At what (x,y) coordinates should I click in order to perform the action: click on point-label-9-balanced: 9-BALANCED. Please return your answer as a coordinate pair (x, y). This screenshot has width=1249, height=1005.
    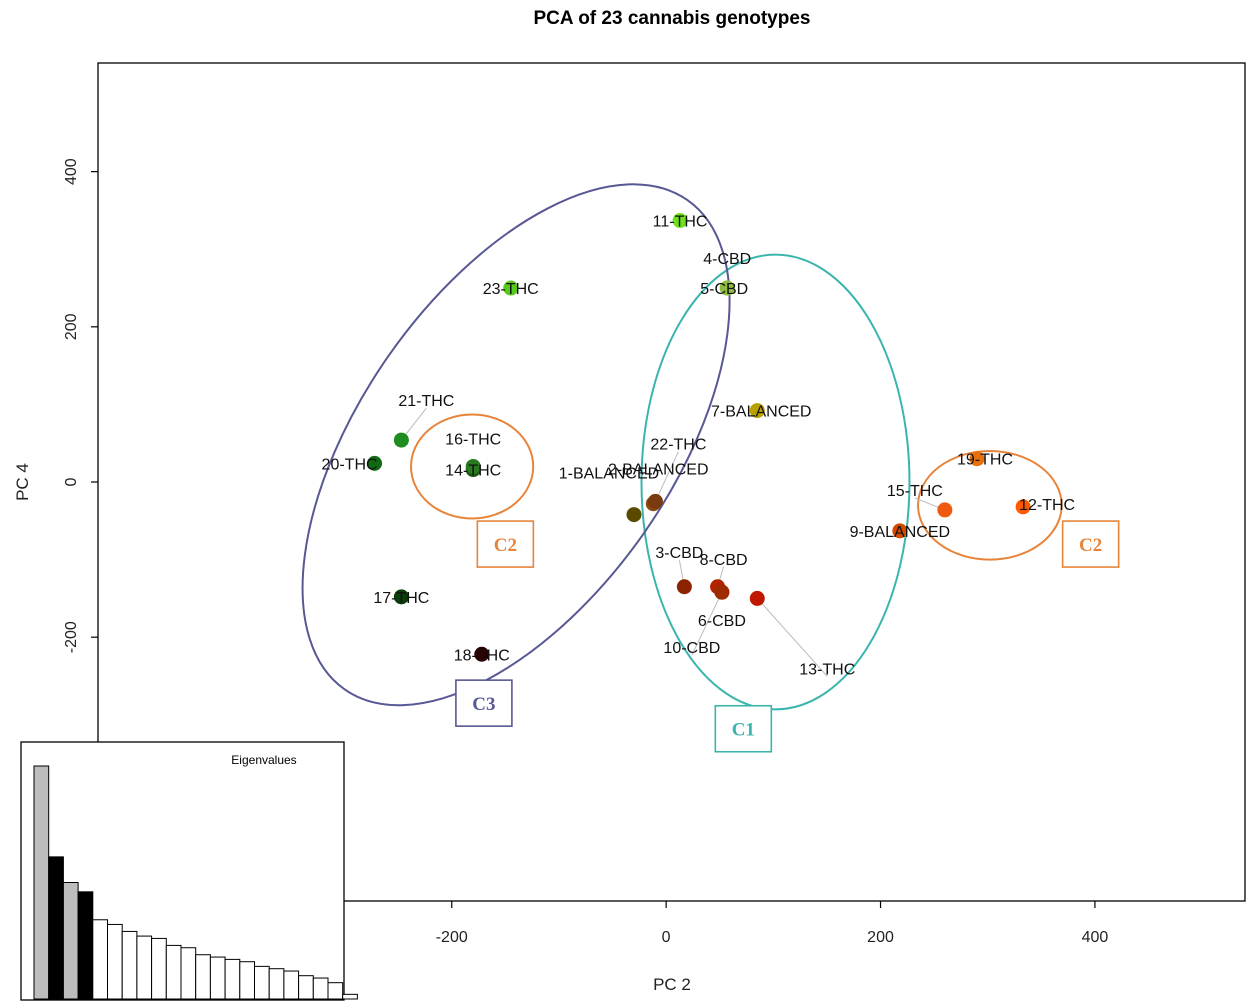
    Looking at the image, I should click on (900, 532).